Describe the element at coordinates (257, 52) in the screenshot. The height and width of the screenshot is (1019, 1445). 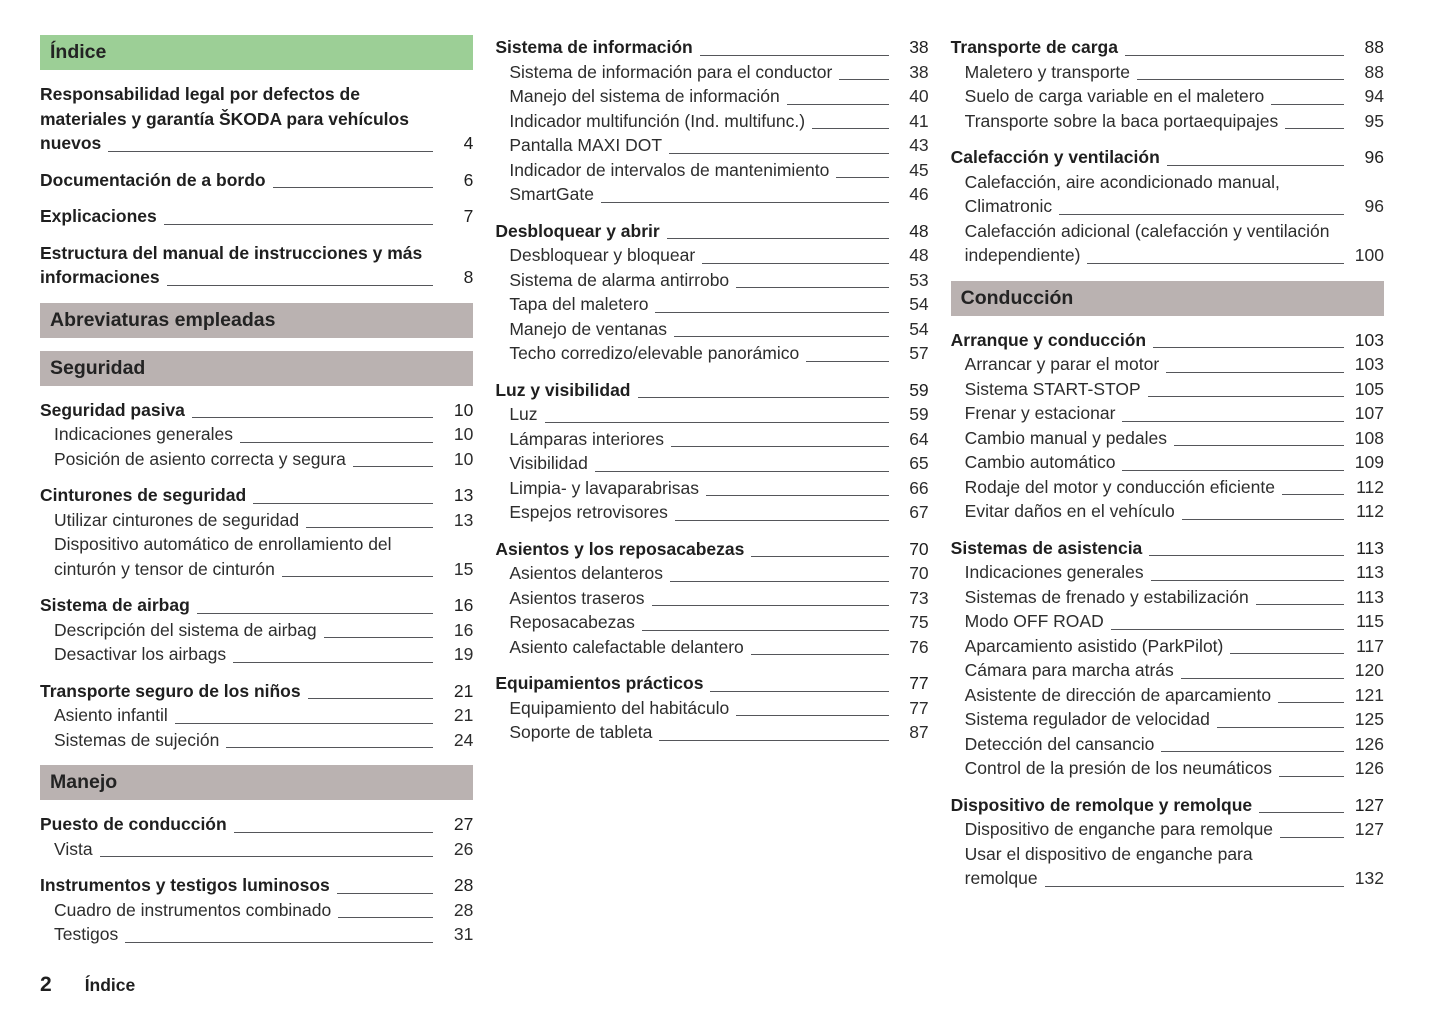
I see `section-banner: Índice` at that location.